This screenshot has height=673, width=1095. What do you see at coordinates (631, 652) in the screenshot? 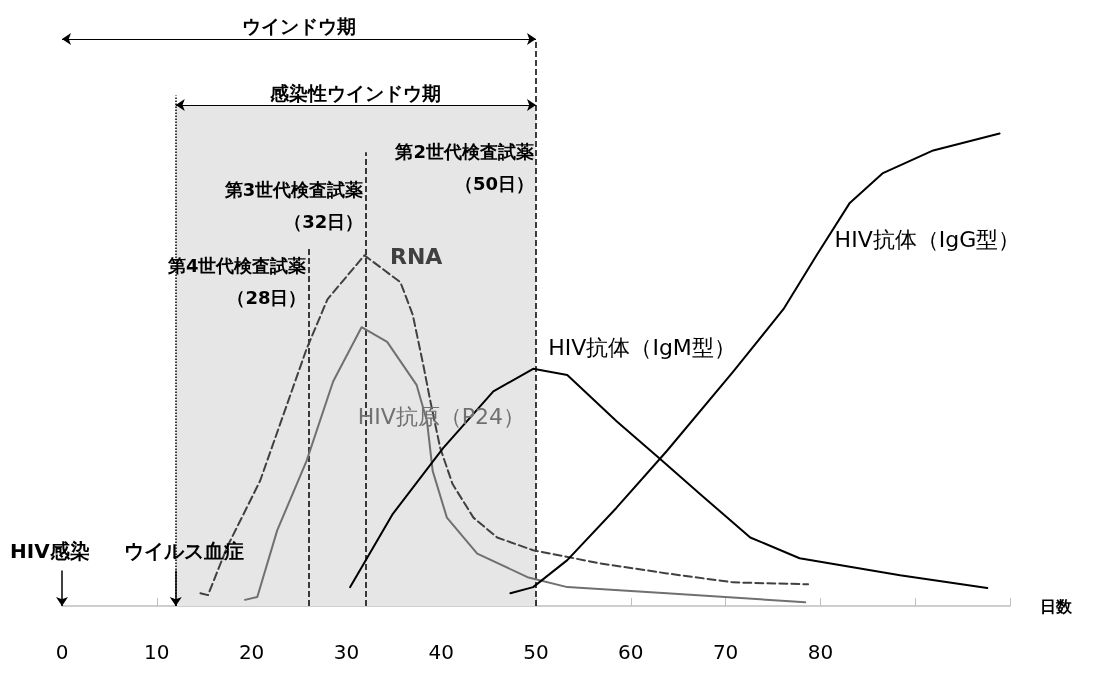
I see `x-tick-label: 60` at bounding box center [631, 652].